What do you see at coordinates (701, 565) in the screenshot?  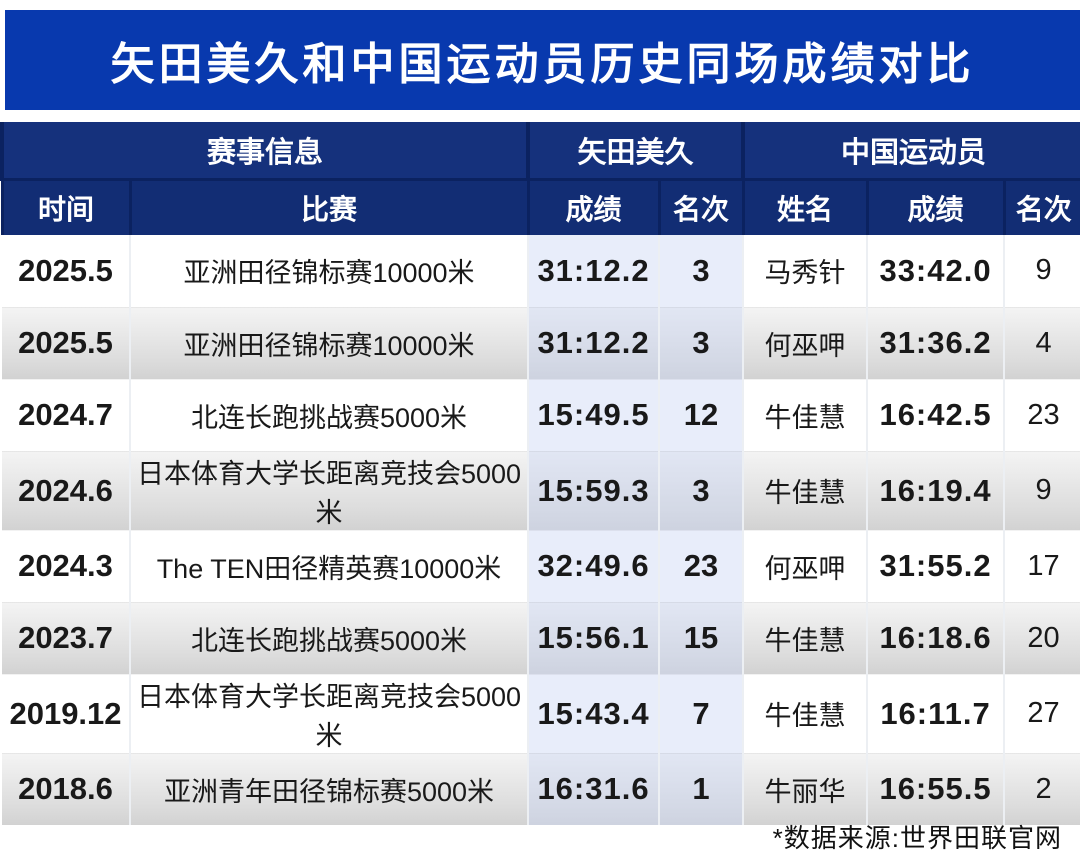 I see `cell-yada-rank: 23` at bounding box center [701, 565].